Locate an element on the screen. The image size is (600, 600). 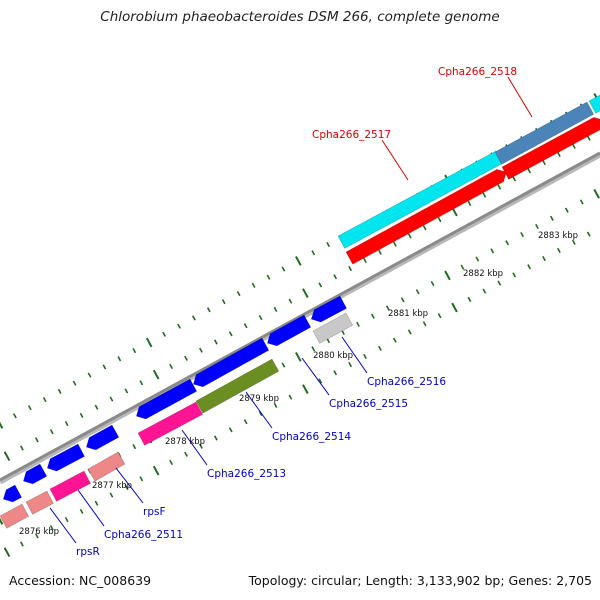
scale-label: 2880 kbp is located at coordinates (333, 356).